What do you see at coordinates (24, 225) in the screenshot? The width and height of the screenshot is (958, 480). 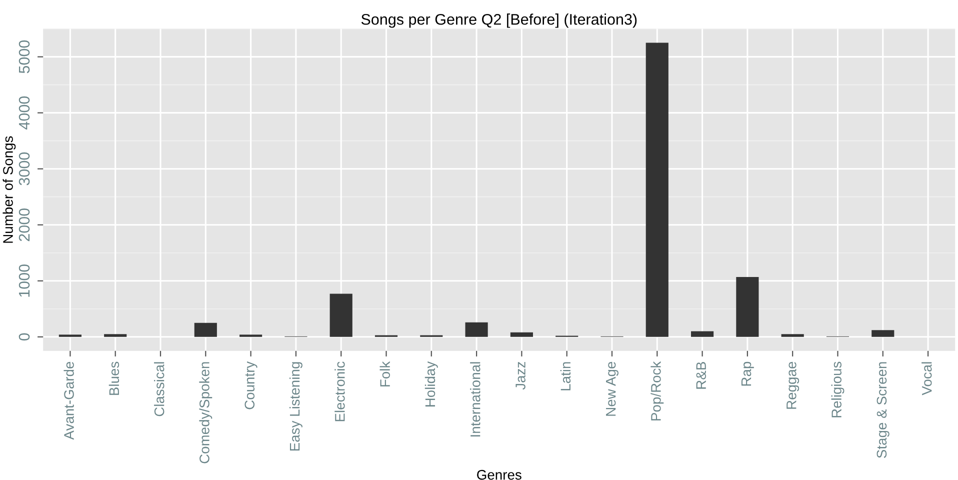 I see `y-tick-label: 2000` at bounding box center [24, 225].